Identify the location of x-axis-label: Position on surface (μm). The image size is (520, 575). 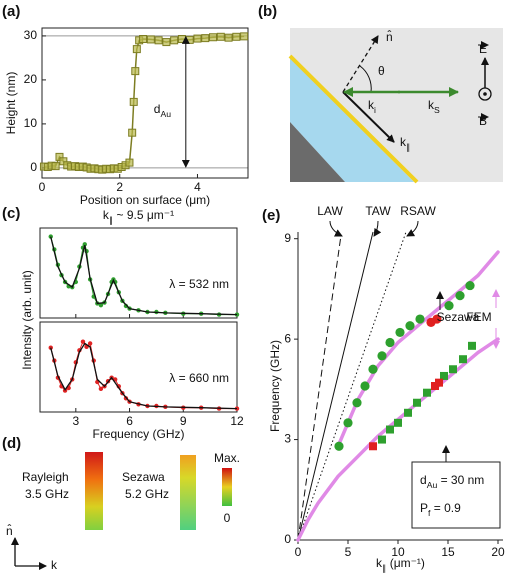
(145, 200).